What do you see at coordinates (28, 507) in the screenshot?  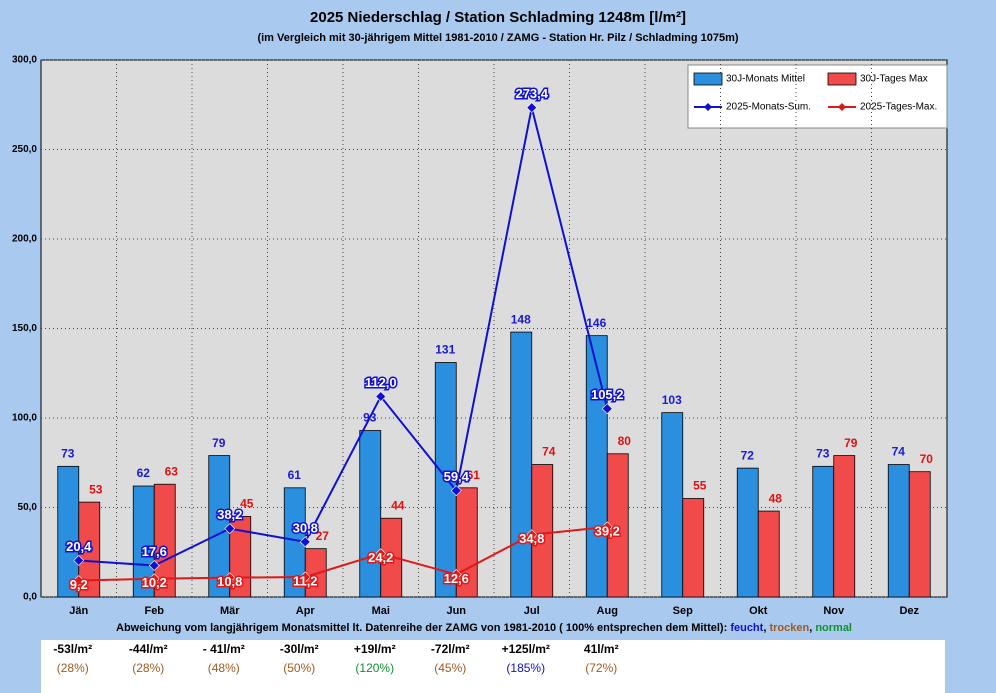 I see `y-tick-label: 50,0` at bounding box center [28, 507].